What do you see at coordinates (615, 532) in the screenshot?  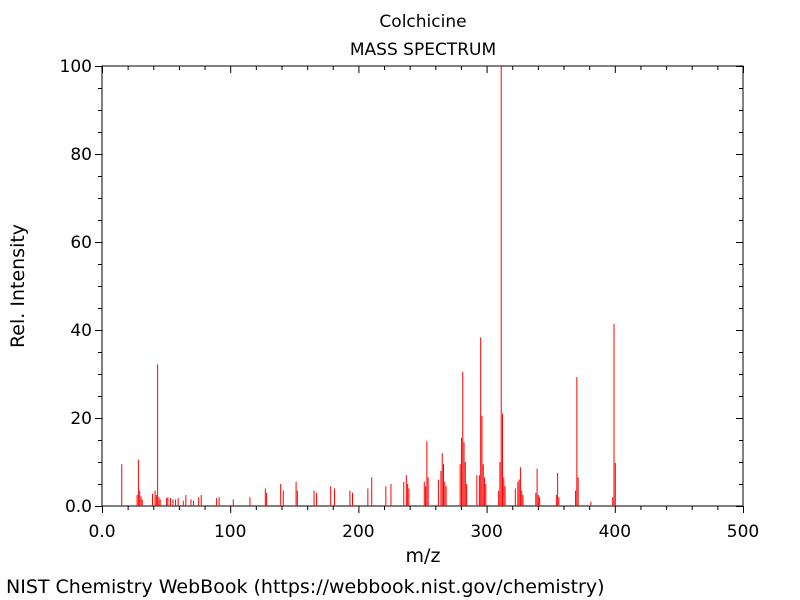 I see `x-tick-label: 400` at bounding box center [615, 532].